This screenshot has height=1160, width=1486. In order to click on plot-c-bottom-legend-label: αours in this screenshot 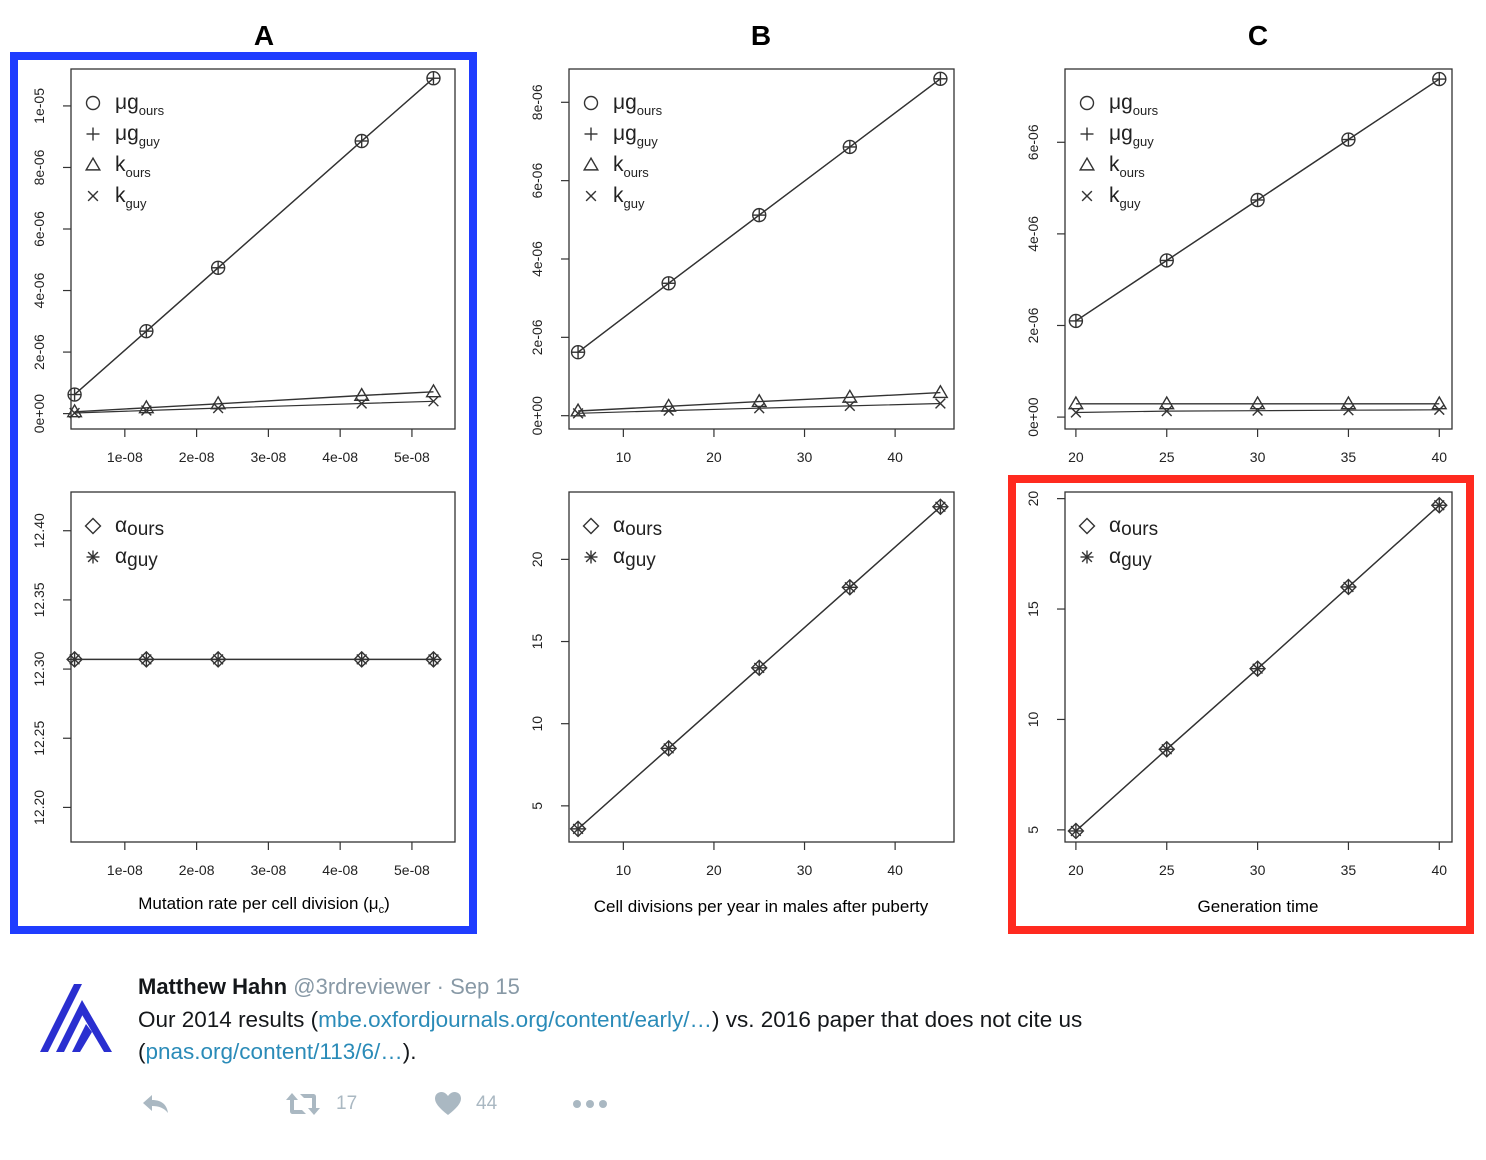, I will do `click(1133, 527)`.